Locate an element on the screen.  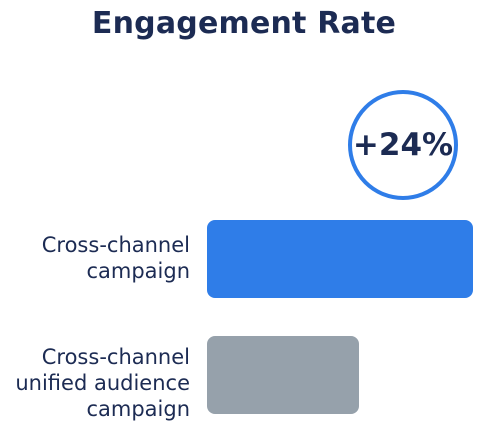
chart-title: Engagement Rate is located at coordinates (244, 23).